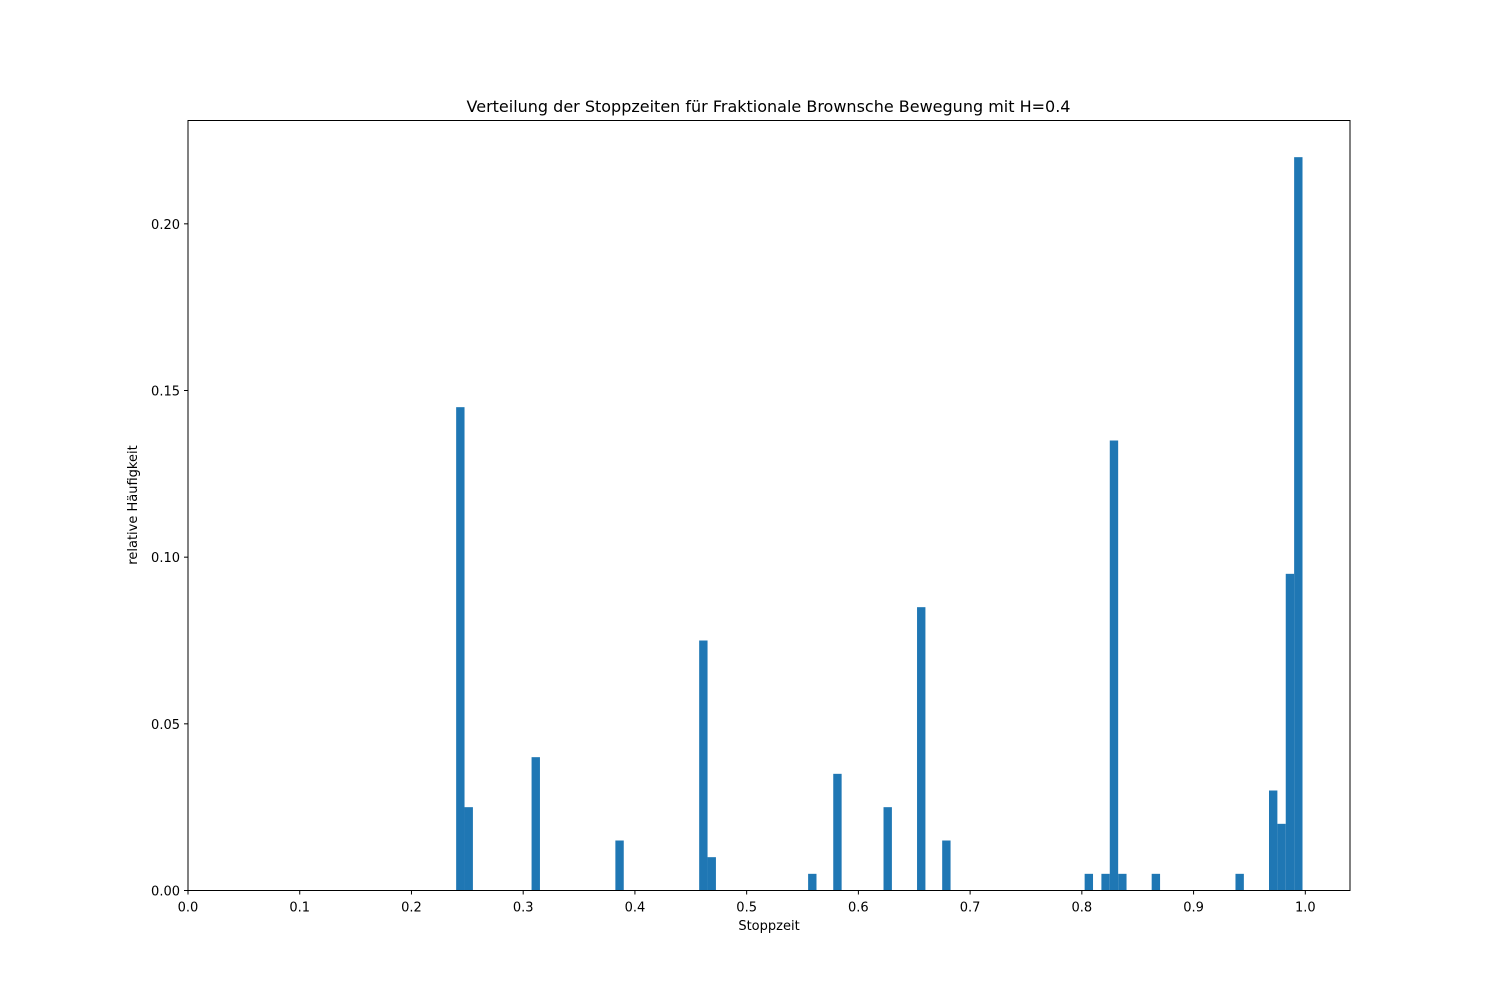 The image size is (1500, 1000). What do you see at coordinates (188, 908) in the screenshot?
I see `x-tick-label: 0.0` at bounding box center [188, 908].